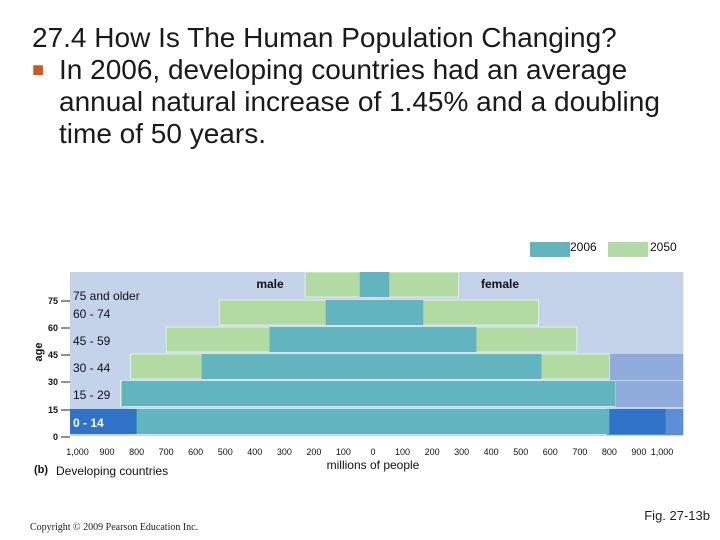 The image size is (720, 540). I want to click on x-tick-left-6: 400, so click(254, 452).